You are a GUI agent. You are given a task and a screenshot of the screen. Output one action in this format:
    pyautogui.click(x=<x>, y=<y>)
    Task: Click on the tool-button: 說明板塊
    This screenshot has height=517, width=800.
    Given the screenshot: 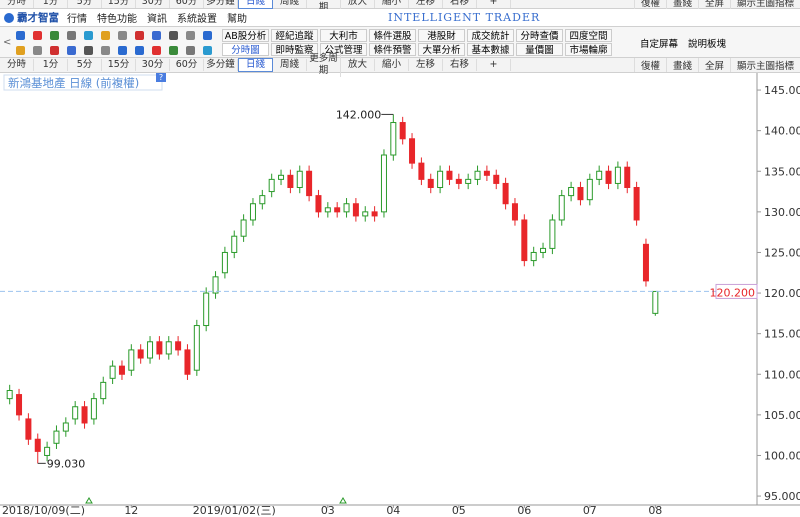 What is the action you would take?
    pyautogui.click(x=707, y=44)
    